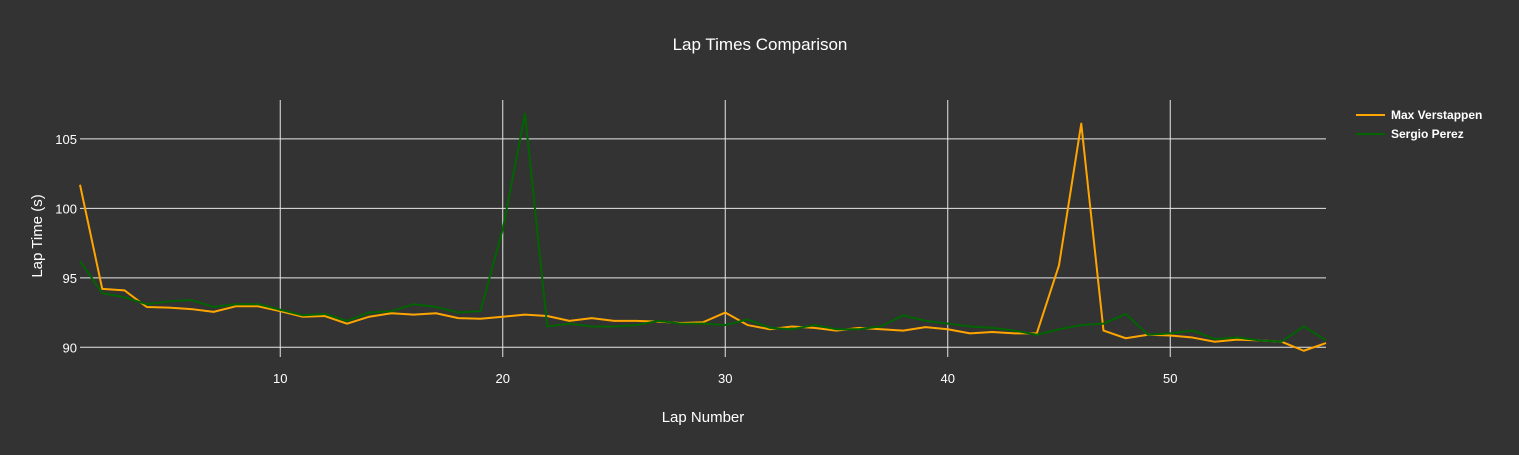 The width and height of the screenshot is (1519, 455). I want to click on legend-item-max-verstappen: Max Verstappen, so click(1419, 115).